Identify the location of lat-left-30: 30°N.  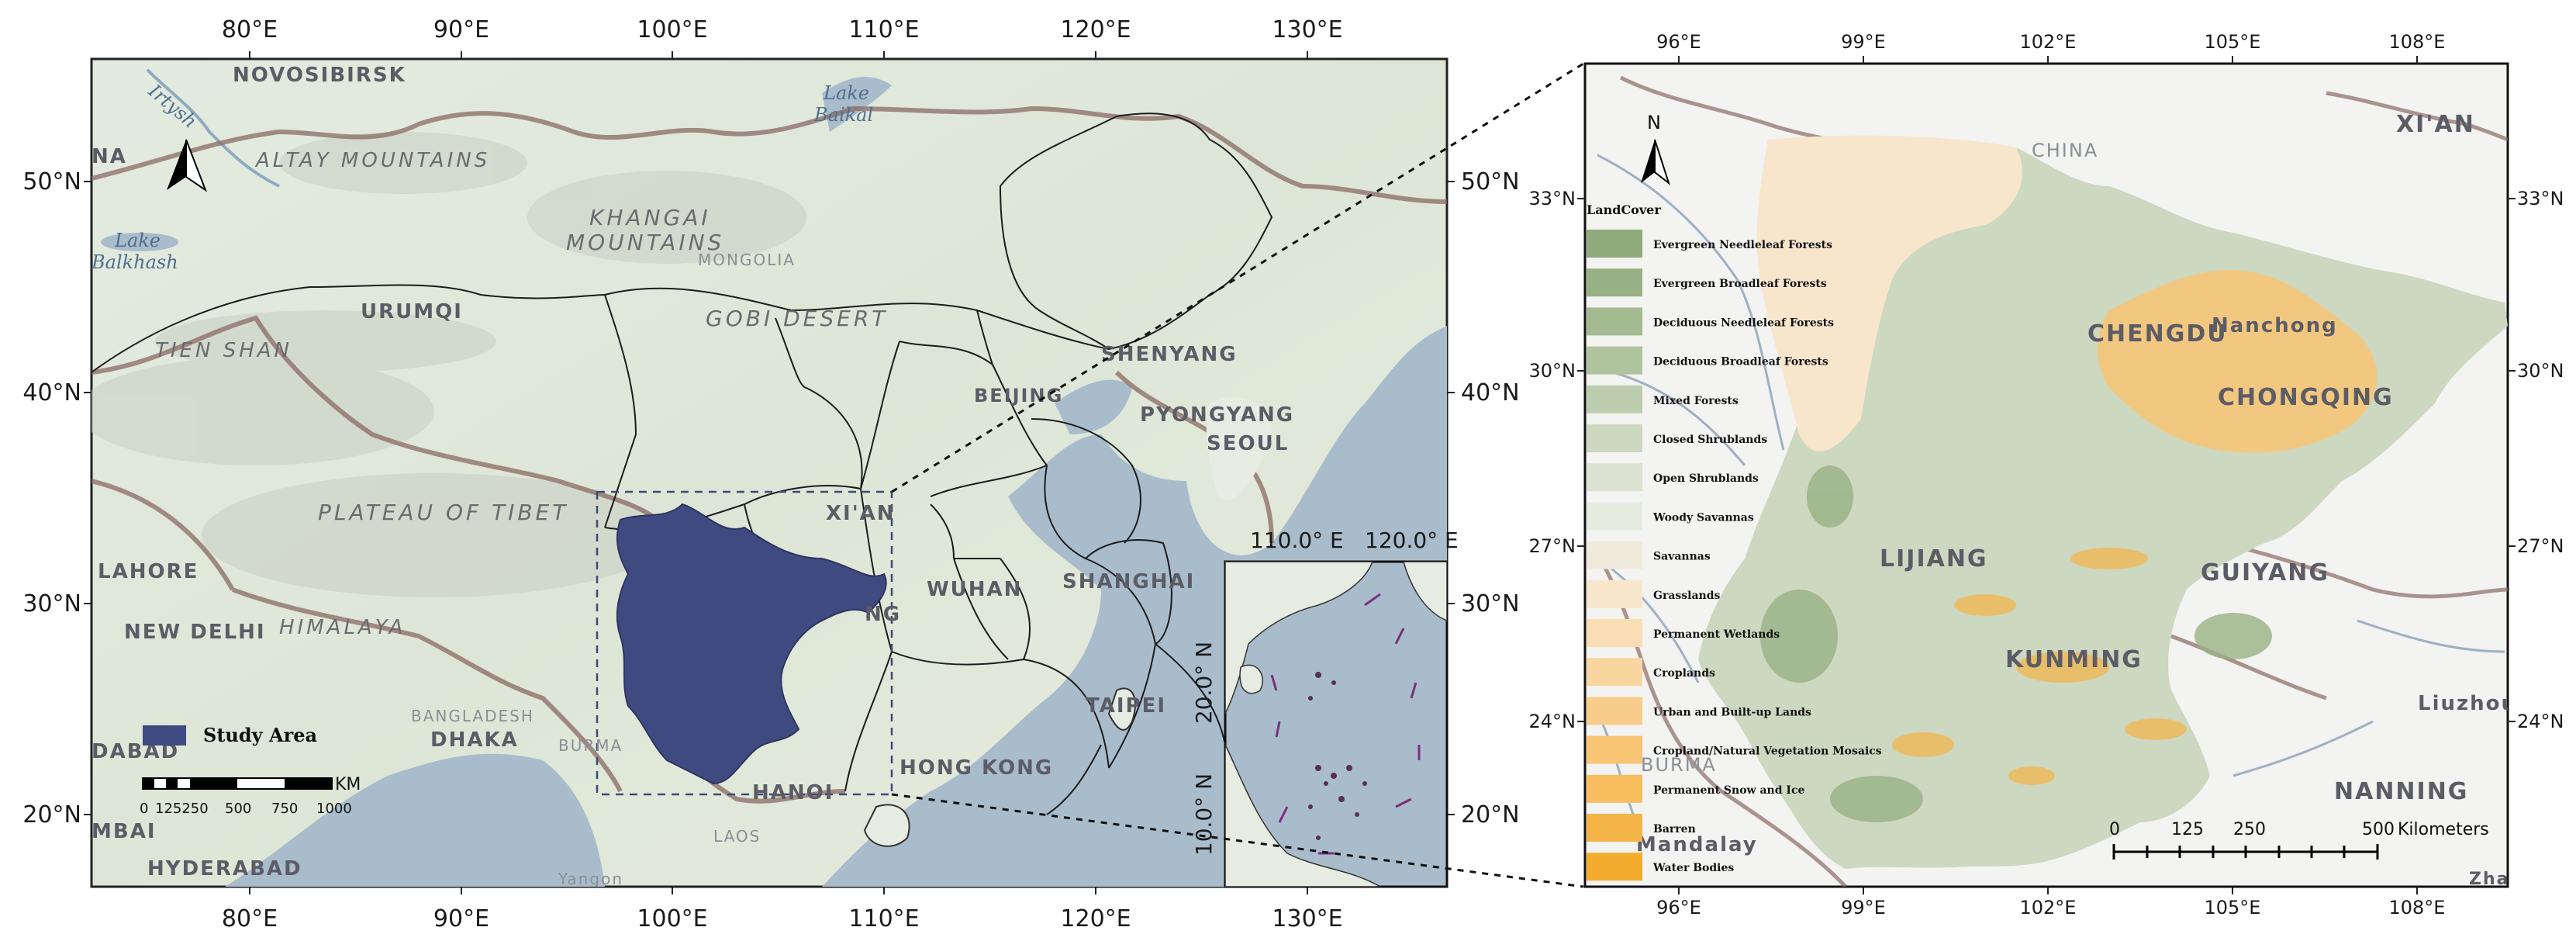
(51, 604).